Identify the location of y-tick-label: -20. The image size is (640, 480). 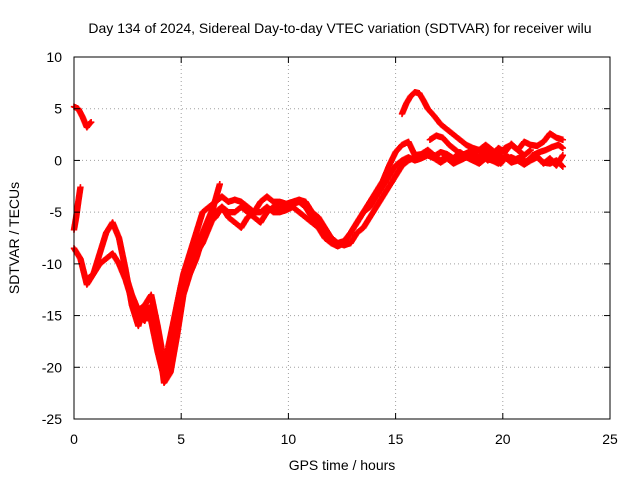
(52, 367).